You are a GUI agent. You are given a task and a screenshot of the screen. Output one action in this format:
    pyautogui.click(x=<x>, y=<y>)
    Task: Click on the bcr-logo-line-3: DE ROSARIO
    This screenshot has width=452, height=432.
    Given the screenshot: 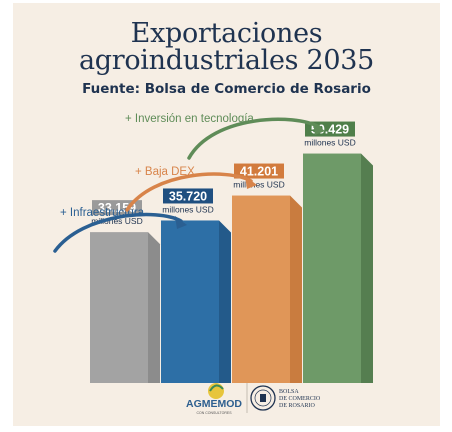 What is the action you would take?
    pyautogui.click(x=297, y=406)
    